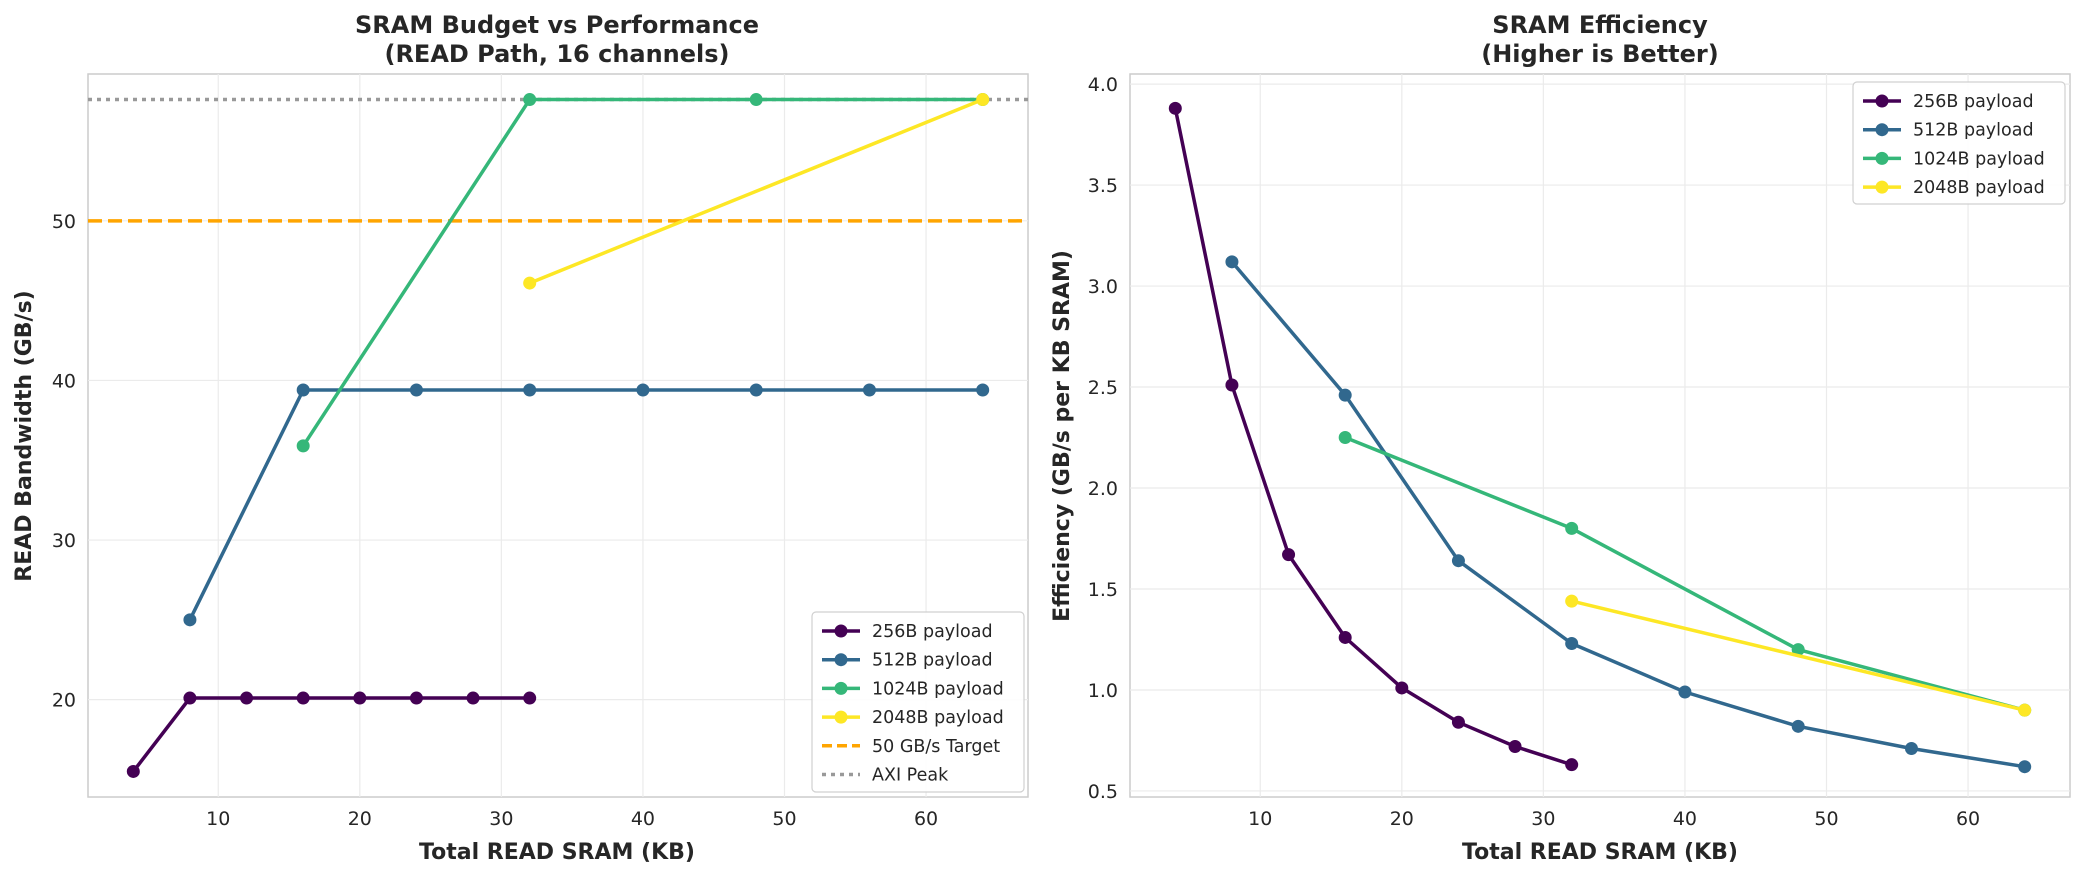 The height and width of the screenshot is (879, 2085). Describe the element at coordinates (1599, 54) in the screenshot. I see `chart-title-line2: (Higher is Better)` at that location.